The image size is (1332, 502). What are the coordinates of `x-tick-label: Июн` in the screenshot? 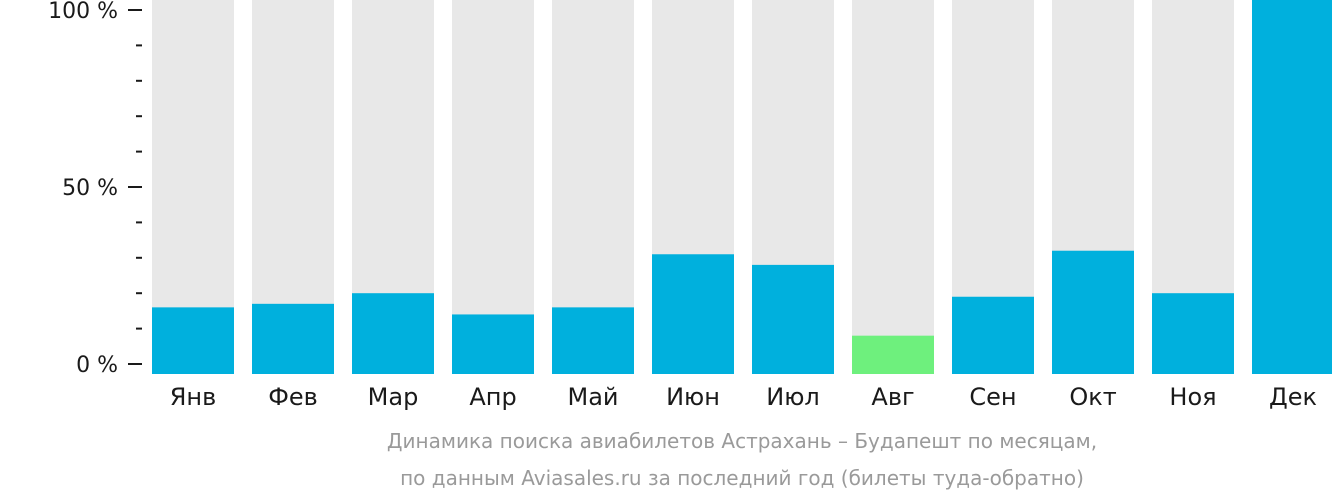 It's located at (693, 397).